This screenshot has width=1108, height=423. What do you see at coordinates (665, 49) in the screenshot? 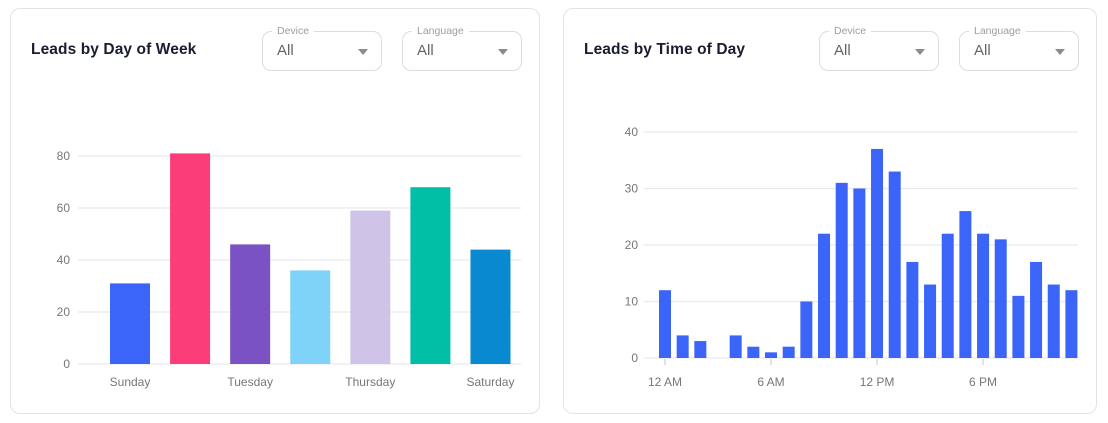
I see `chart-title: Leads by Time of Day` at bounding box center [665, 49].